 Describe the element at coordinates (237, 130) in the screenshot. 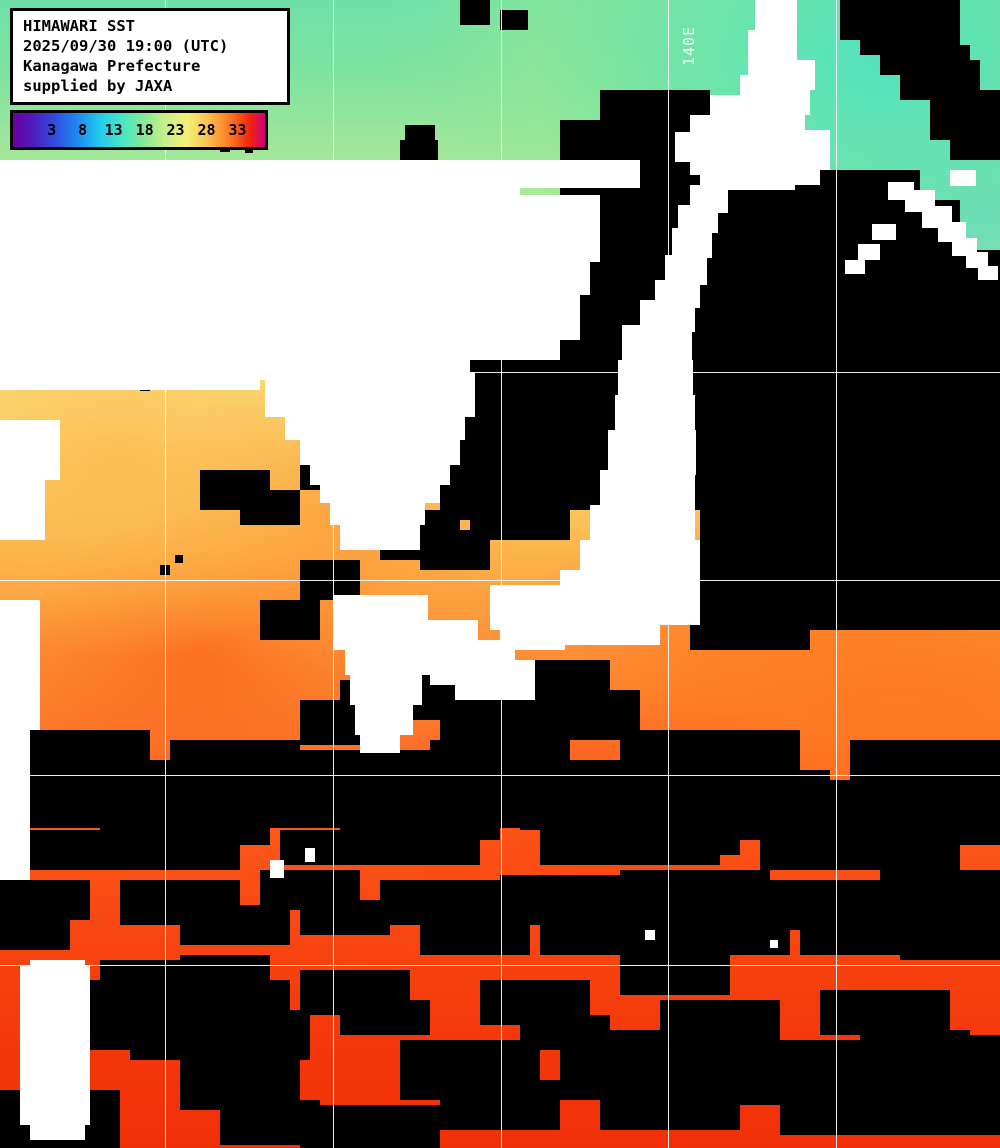

I see `colorbar-tick-33: 33` at that location.